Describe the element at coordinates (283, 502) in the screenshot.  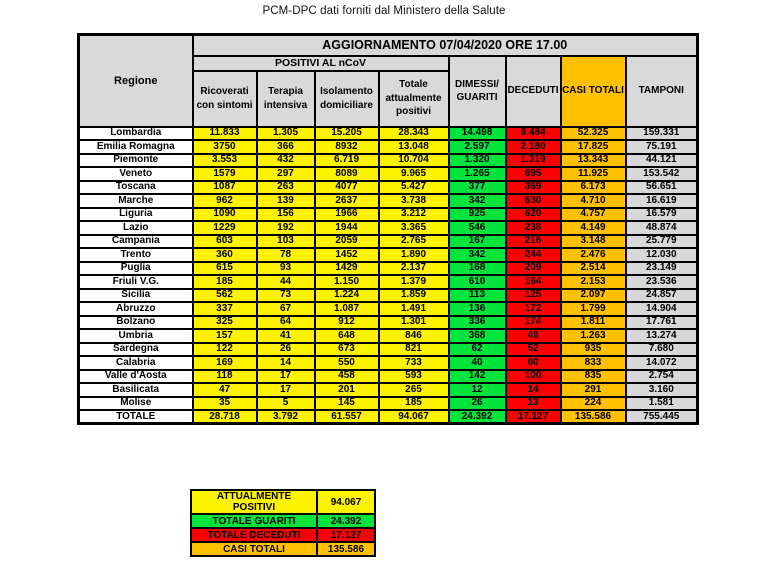
I see `summary-row: ATTUALMENTE POSITIVI 94.067` at that location.